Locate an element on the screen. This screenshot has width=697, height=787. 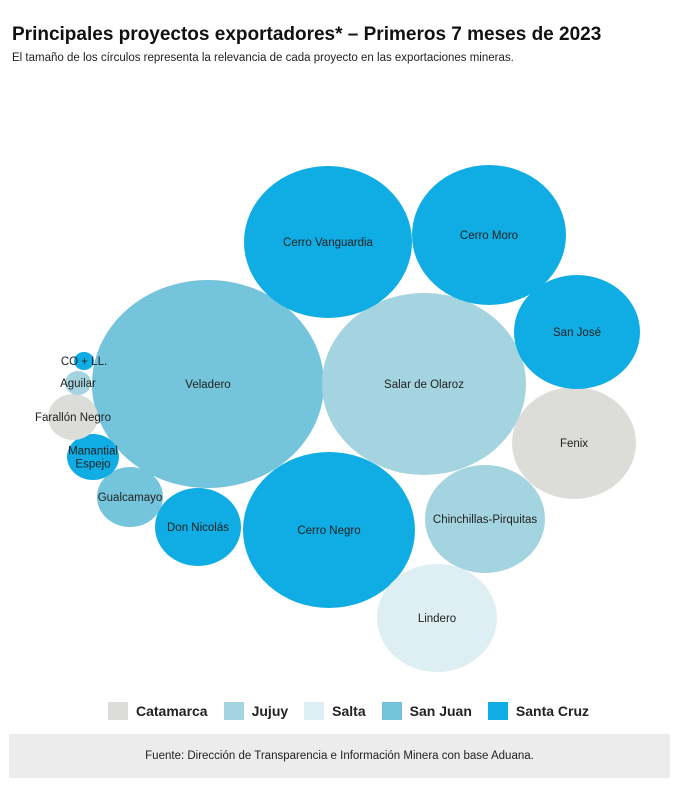
bubble-fenix is located at coordinates (574, 443).